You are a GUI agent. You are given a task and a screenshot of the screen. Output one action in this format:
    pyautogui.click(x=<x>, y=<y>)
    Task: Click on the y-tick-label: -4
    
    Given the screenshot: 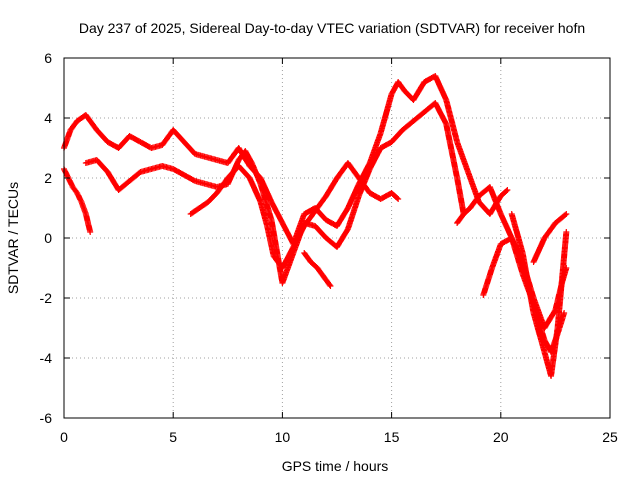 What is the action you would take?
    pyautogui.click(x=46, y=358)
    